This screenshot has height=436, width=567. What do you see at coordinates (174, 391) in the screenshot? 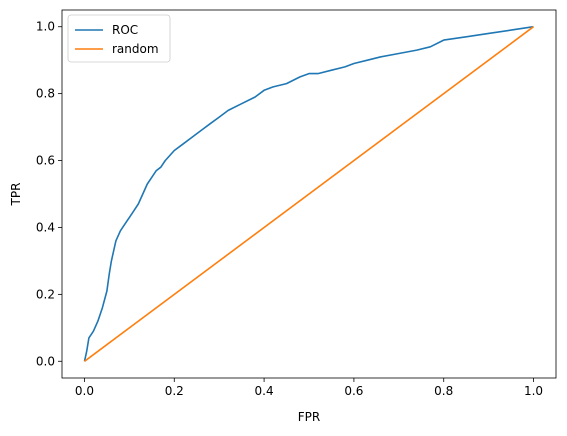
I see `x-tick-label: 0.2` at bounding box center [174, 391].